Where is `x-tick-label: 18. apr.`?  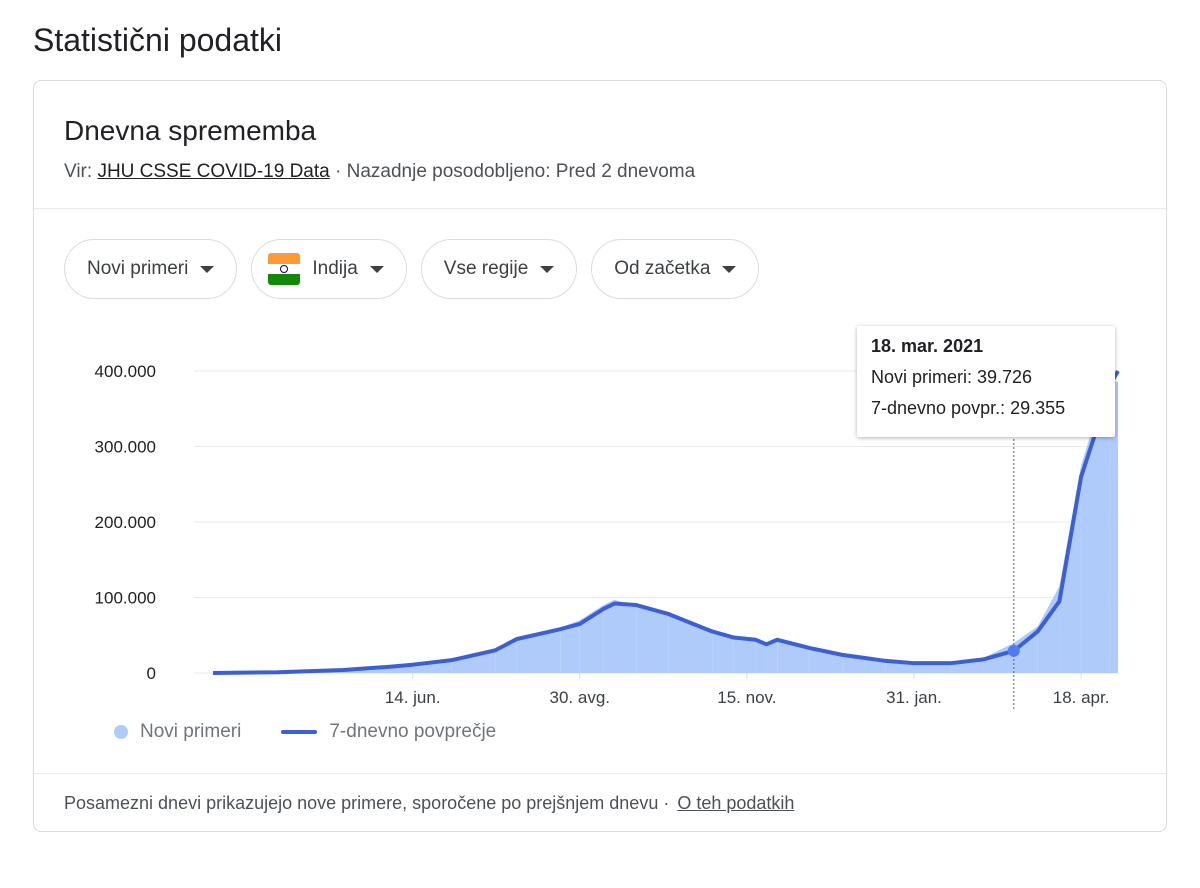 x-tick-label: 18. apr. is located at coordinates (1081, 697).